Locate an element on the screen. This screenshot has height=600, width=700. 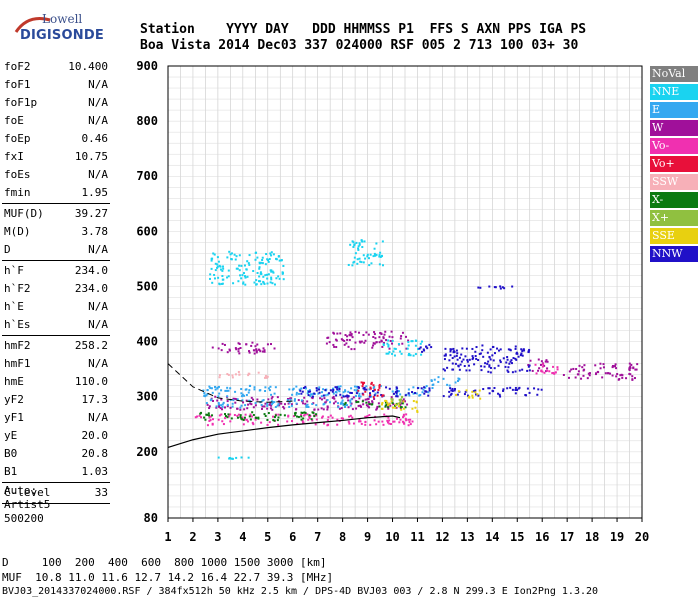
x-tick-label: 2 is located at coordinates (192, 537).